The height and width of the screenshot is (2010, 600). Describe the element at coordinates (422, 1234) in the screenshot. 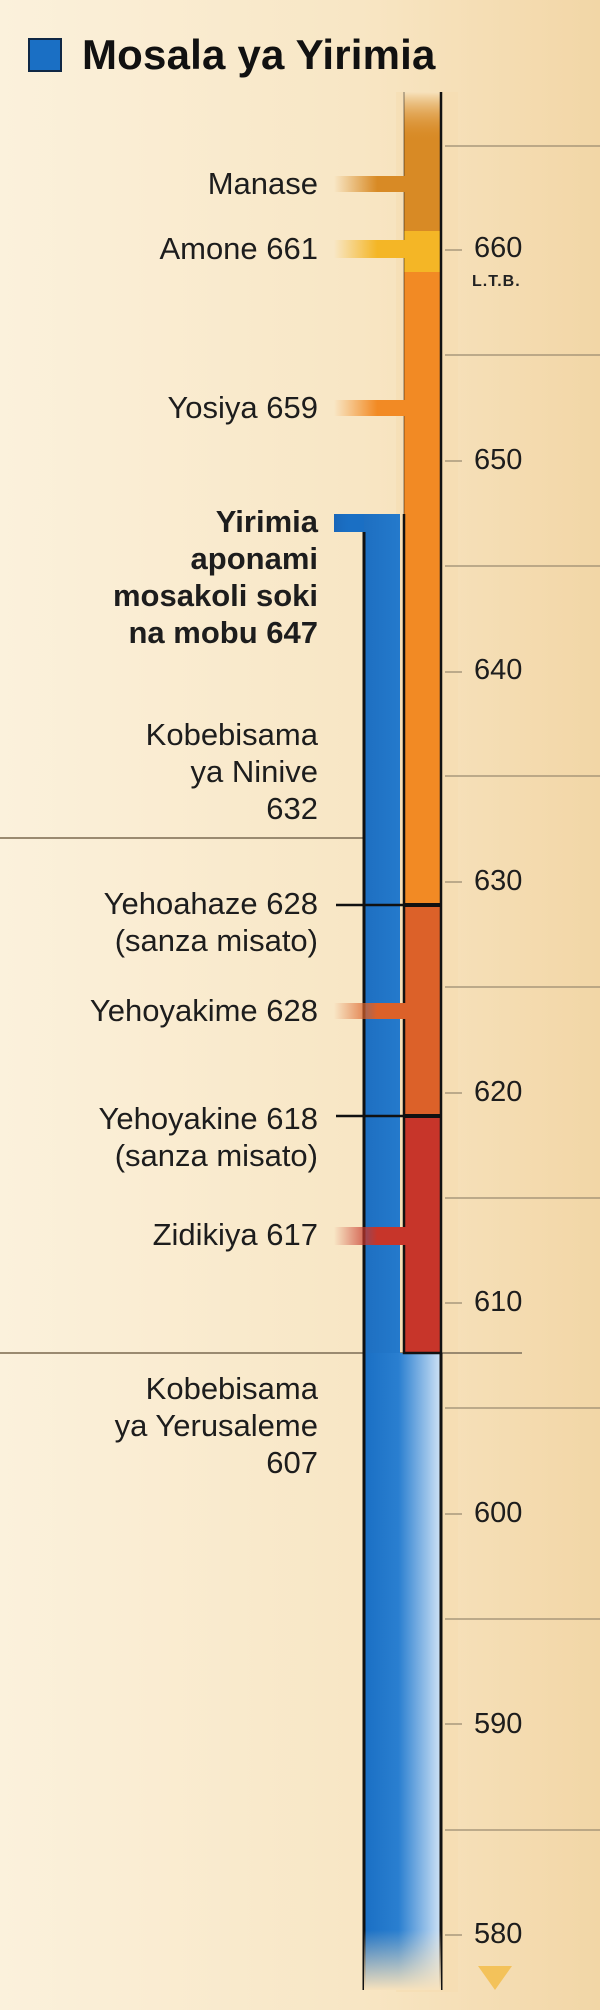

I see `reign-zidikiya` at that location.